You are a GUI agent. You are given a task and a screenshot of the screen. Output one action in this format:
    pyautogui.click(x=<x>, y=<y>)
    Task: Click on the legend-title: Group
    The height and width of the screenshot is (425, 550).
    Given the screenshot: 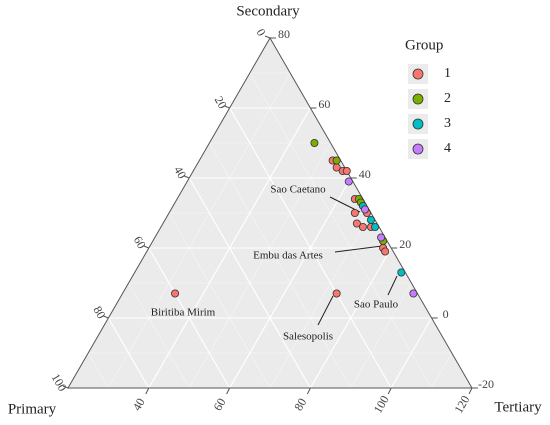 What is the action you would take?
    pyautogui.click(x=424, y=45)
    